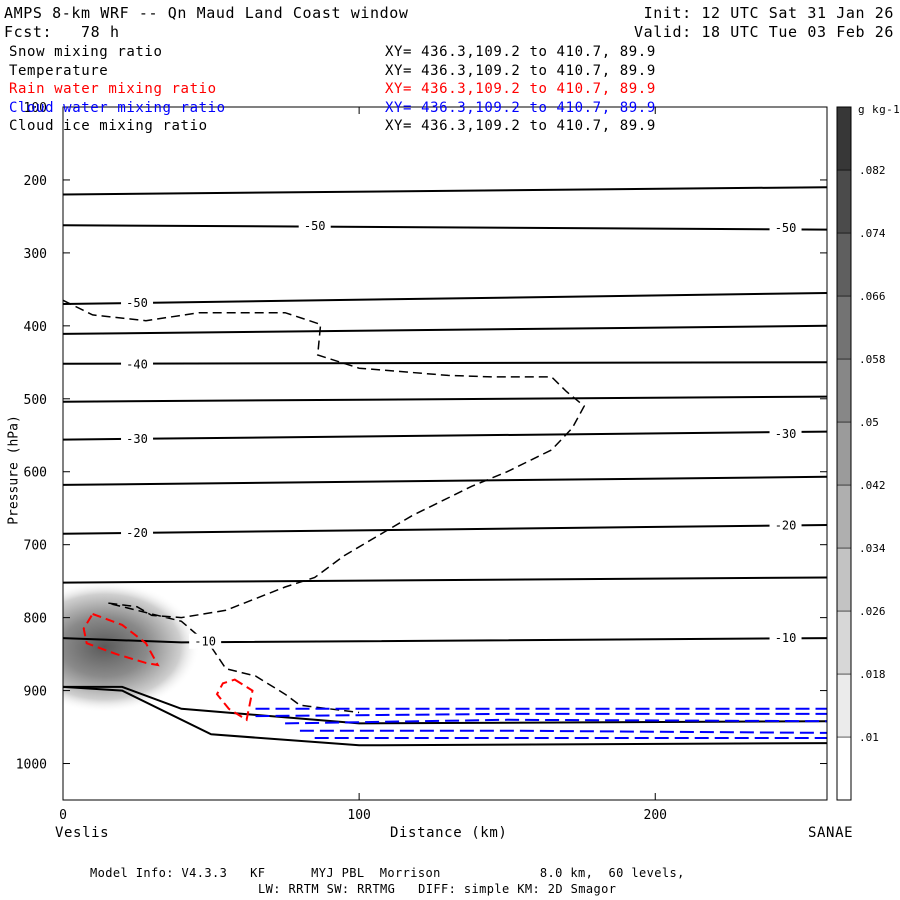  Describe the element at coordinates (108, 126) in the screenshot. I see `field-name: Cloud ice mixing ratio` at that location.